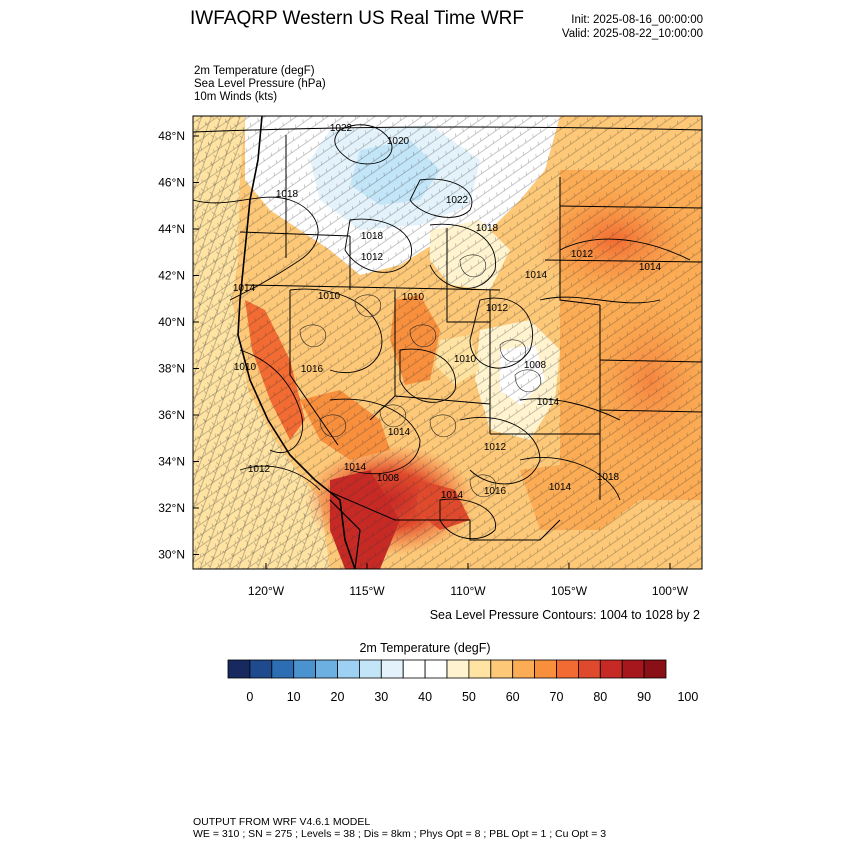  I want to click on lat-tick-label: 32°N, so click(171, 508).